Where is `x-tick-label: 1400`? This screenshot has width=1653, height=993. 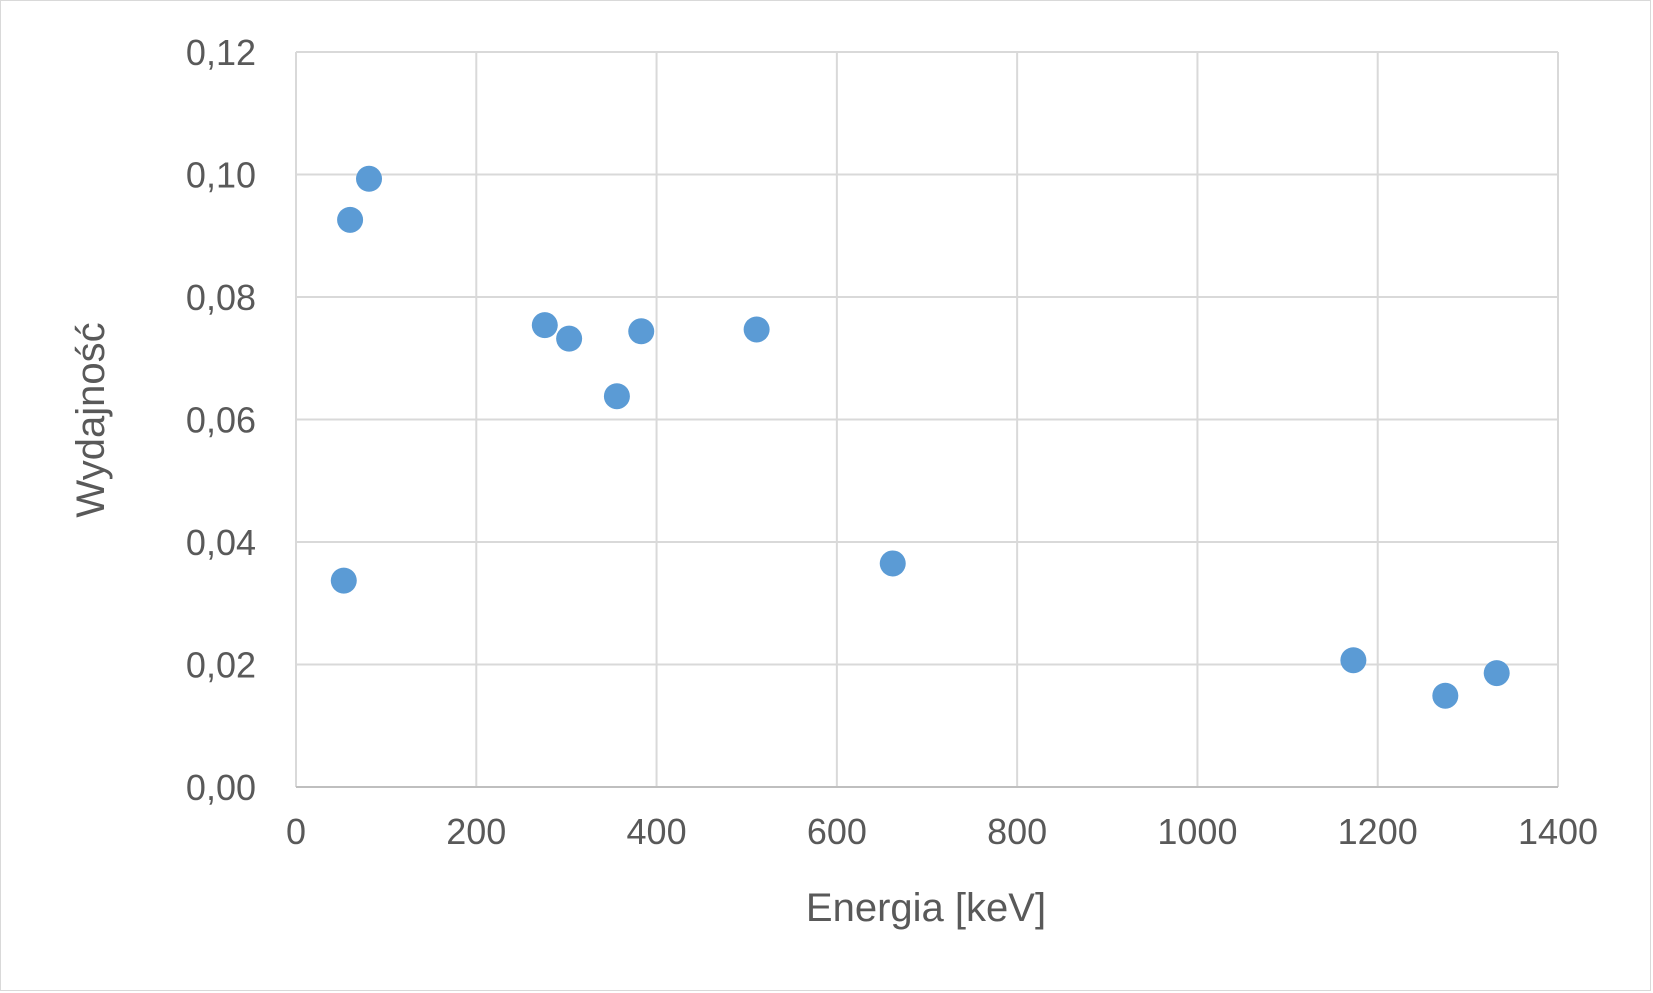 x-tick-label: 1400 is located at coordinates (1558, 831).